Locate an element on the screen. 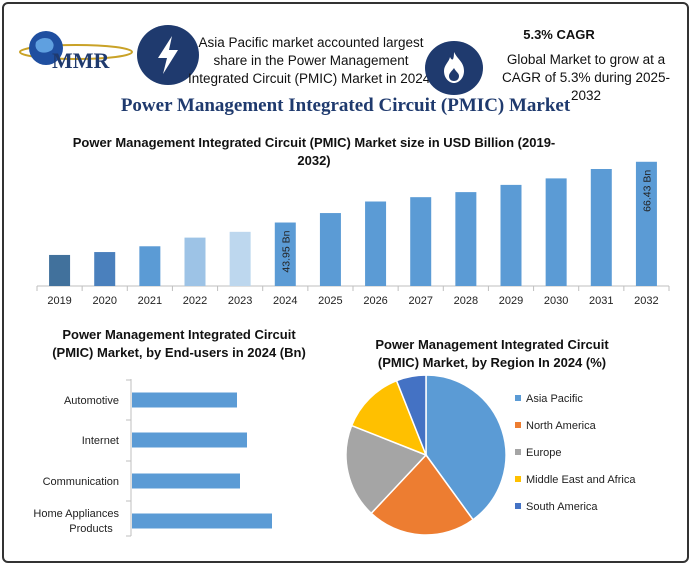 The width and height of the screenshot is (691, 565). flame-icon is located at coordinates (454, 68).